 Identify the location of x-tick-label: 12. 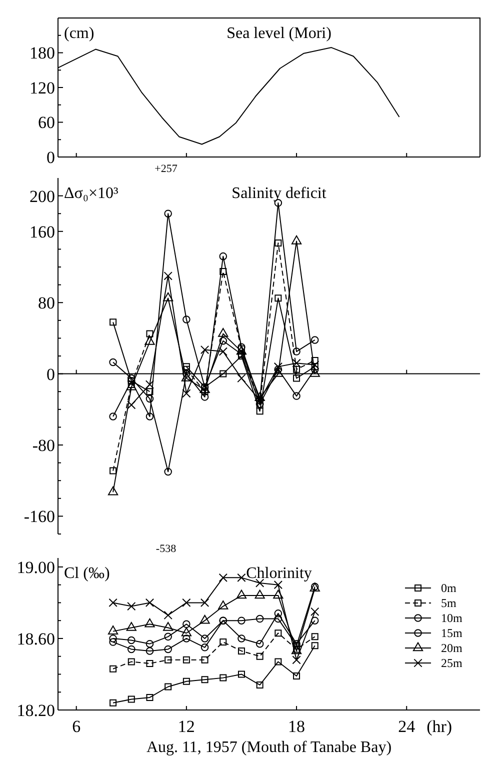
(186, 726).